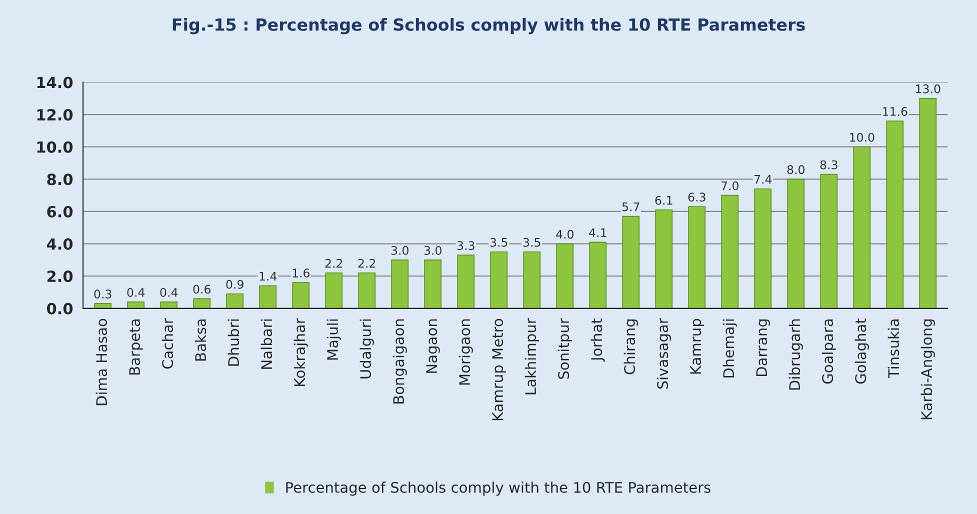 The image size is (977, 514). Describe the element at coordinates (928, 89) in the screenshot. I see `data-label: 13.0` at that location.